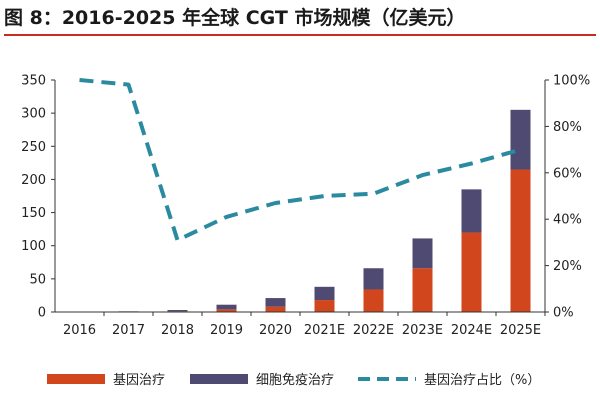 The width and height of the screenshot is (600, 400). Describe the element at coordinates (33, 180) in the screenshot. I see `y-left-tick-label: 200` at that location.